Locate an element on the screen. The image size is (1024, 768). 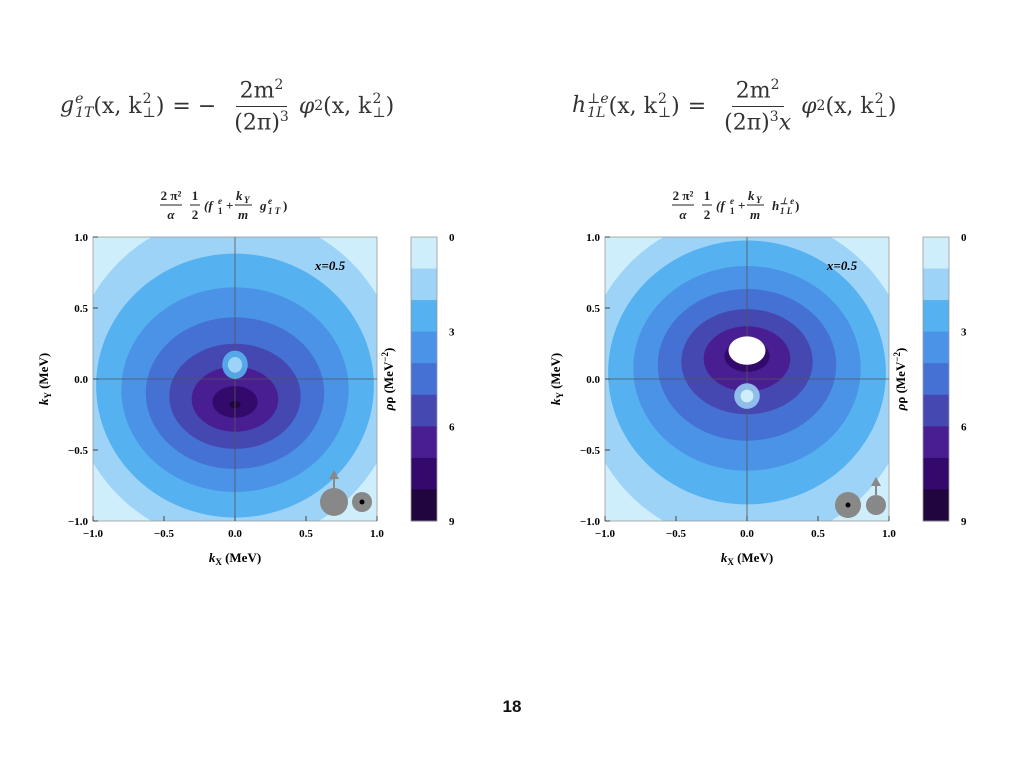
saturated-region is located at coordinates (747, 350).